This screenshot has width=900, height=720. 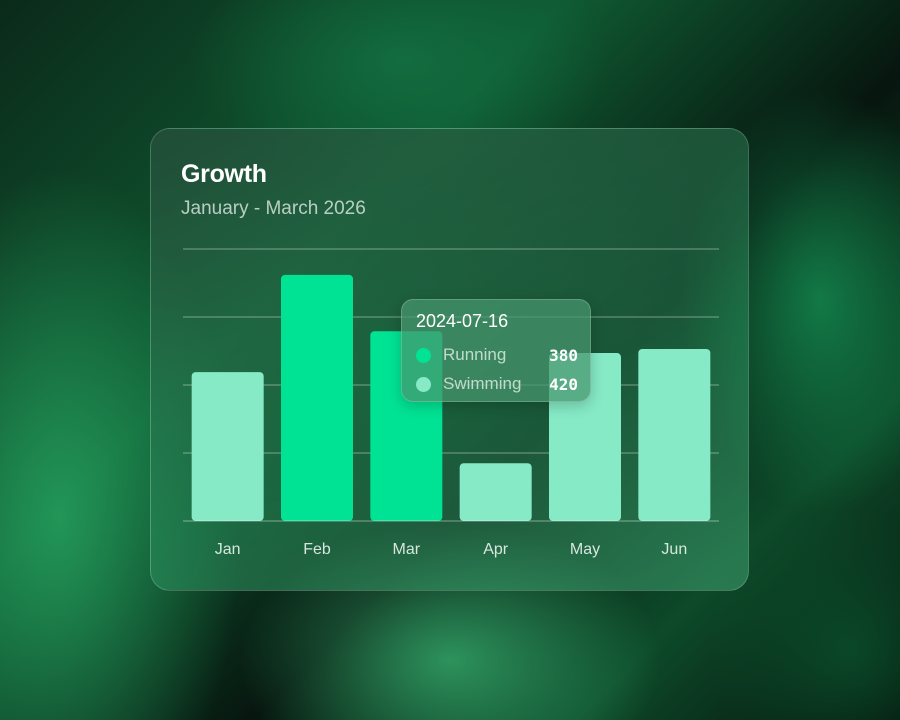 What do you see at coordinates (317, 397) in the screenshot?
I see `bar-feb` at bounding box center [317, 397].